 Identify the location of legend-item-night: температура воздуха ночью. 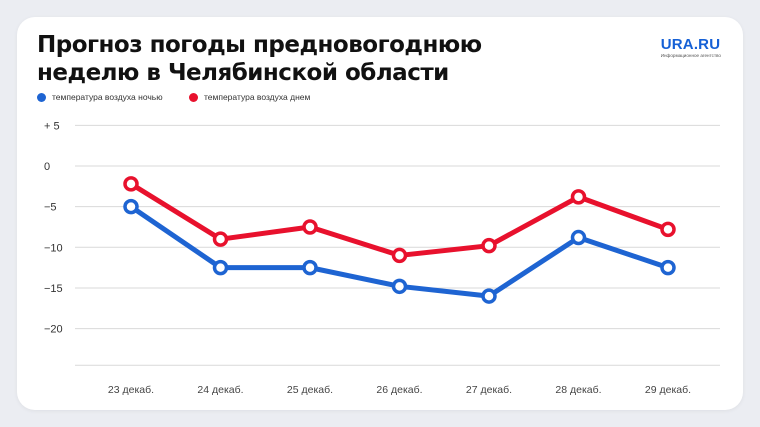
(100, 97).